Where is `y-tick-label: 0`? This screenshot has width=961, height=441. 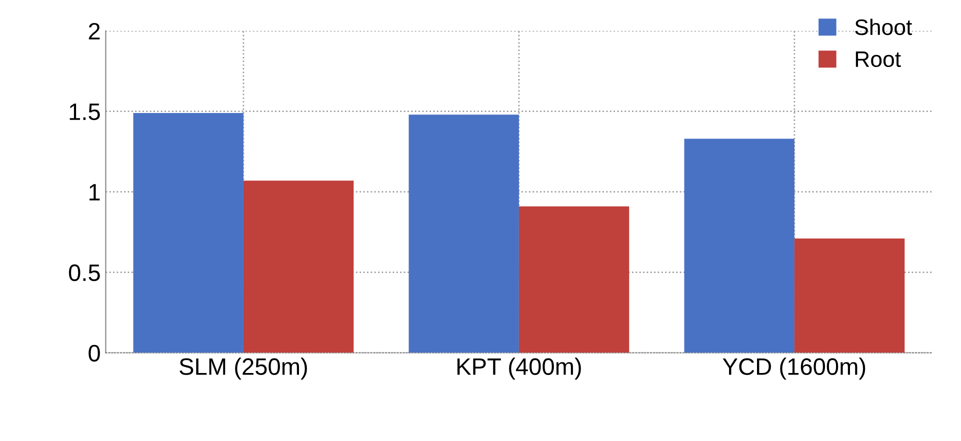 y-tick-label: 0 is located at coordinates (94, 353).